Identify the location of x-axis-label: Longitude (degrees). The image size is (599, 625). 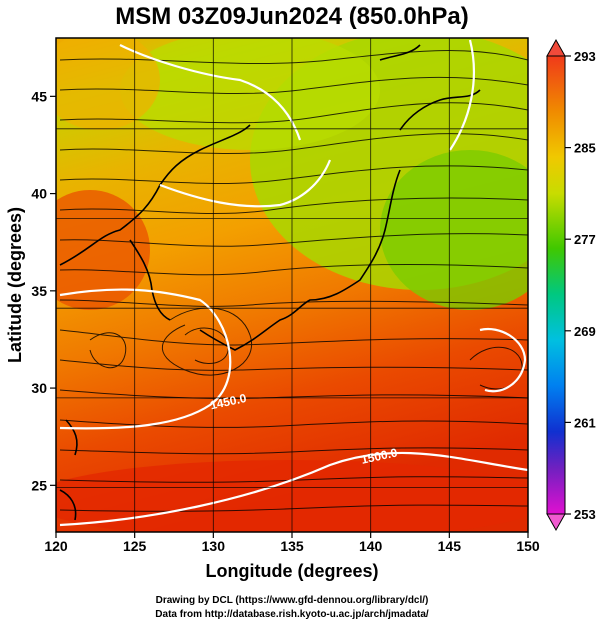
(291, 571).